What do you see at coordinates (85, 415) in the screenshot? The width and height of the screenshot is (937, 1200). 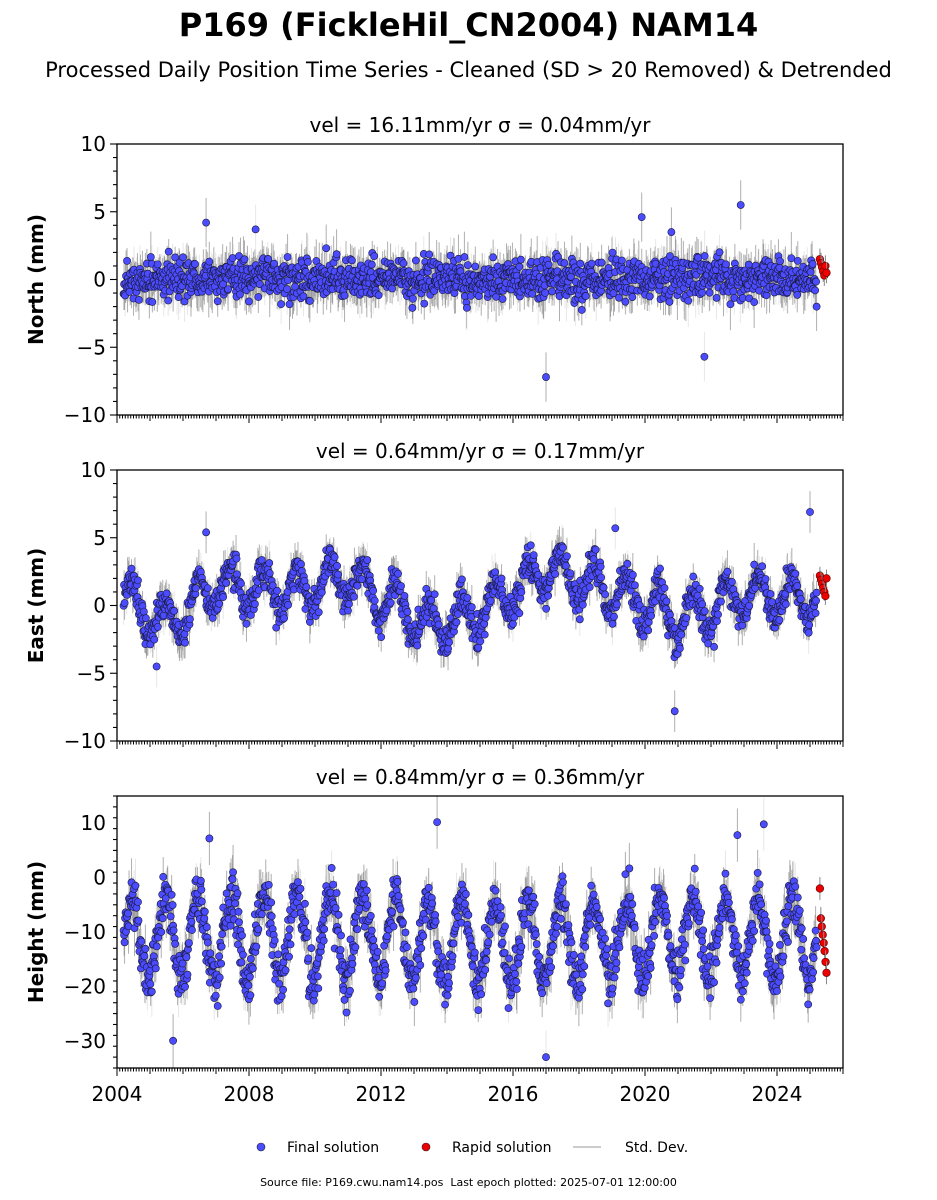 I see `y-tick-label: −10` at bounding box center [85, 415].